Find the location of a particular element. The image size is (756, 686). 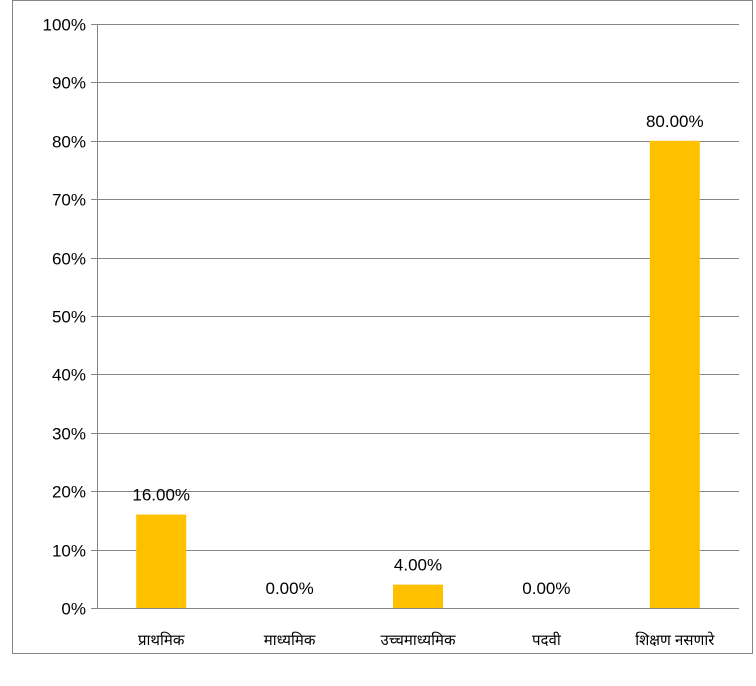

x-tick-label: प्राथमिक is located at coordinates (161, 640).